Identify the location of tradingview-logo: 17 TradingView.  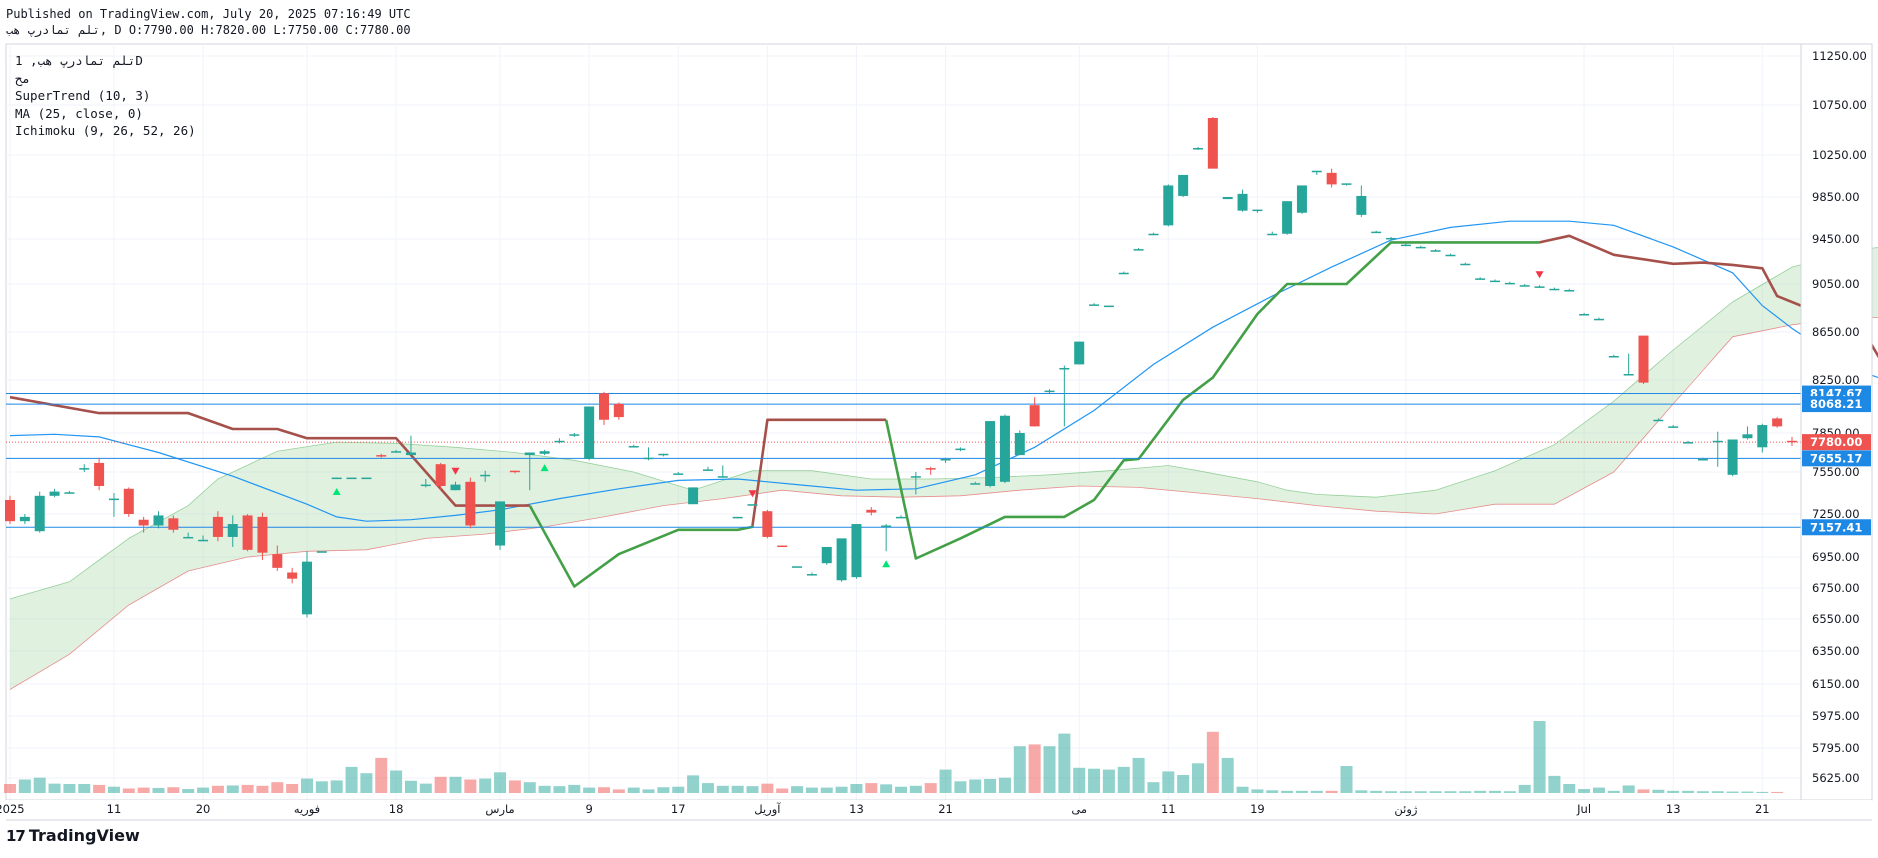
(73, 835).